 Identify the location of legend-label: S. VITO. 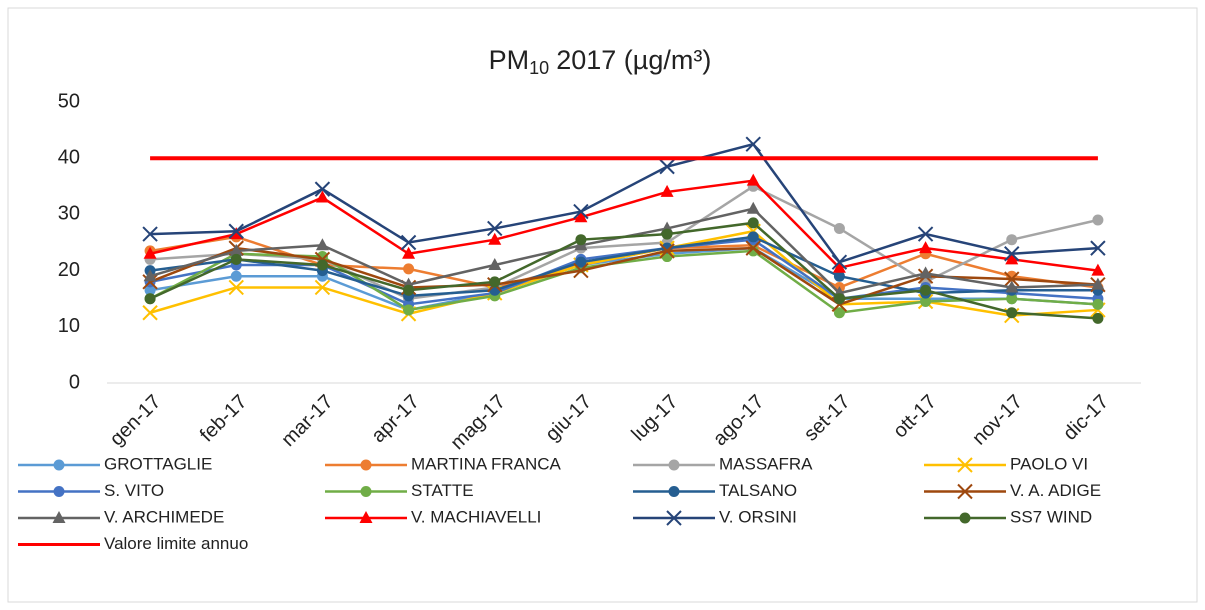
(134, 490).